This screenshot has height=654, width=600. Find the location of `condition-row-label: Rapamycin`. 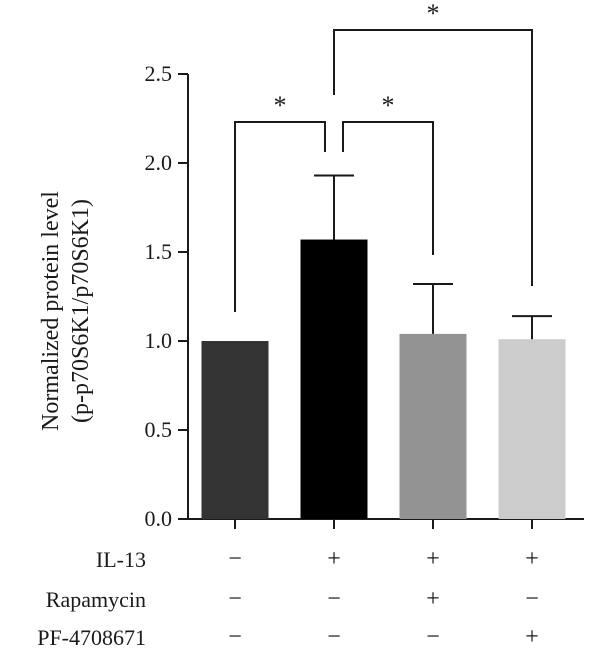

condition-row-label: Rapamycin is located at coordinates (96, 599).